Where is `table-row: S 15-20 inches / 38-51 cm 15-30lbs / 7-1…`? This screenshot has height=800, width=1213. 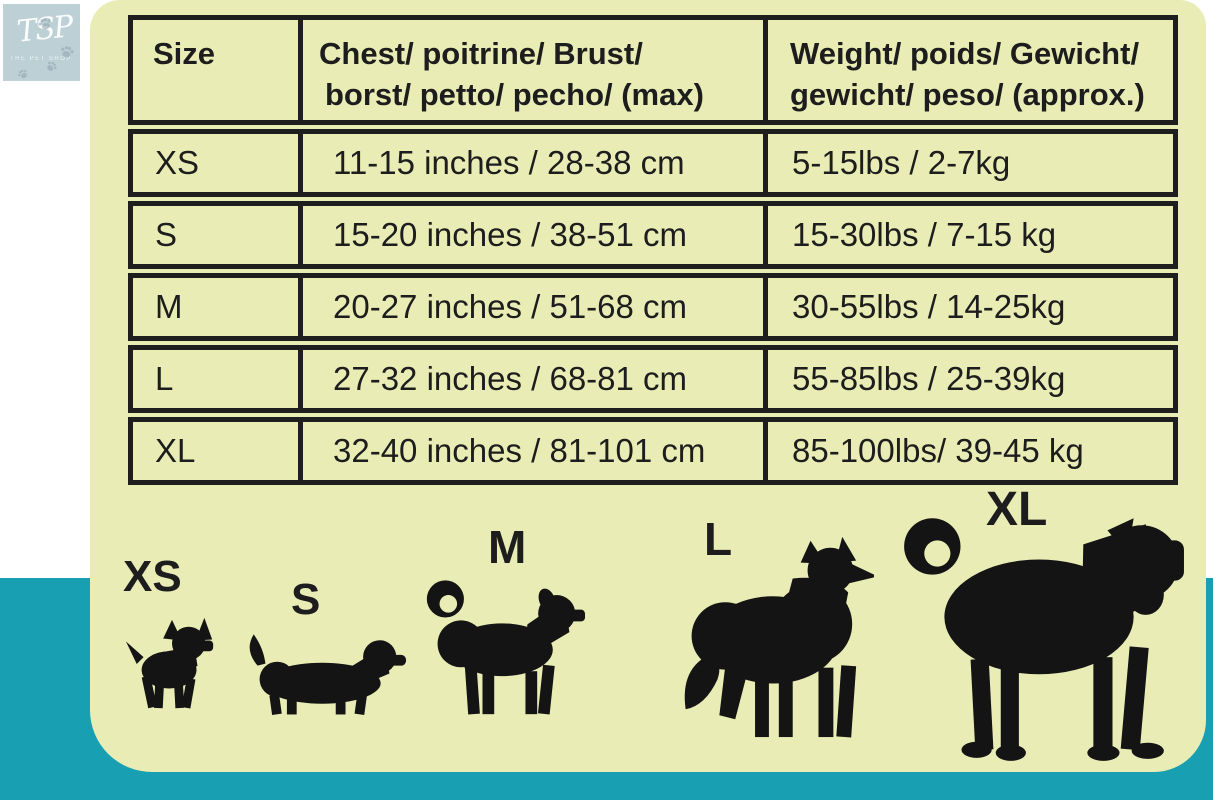
table-row: S 15-20 inches / 38-51 cm 15-30lbs / 7-1… is located at coordinates (653, 235).